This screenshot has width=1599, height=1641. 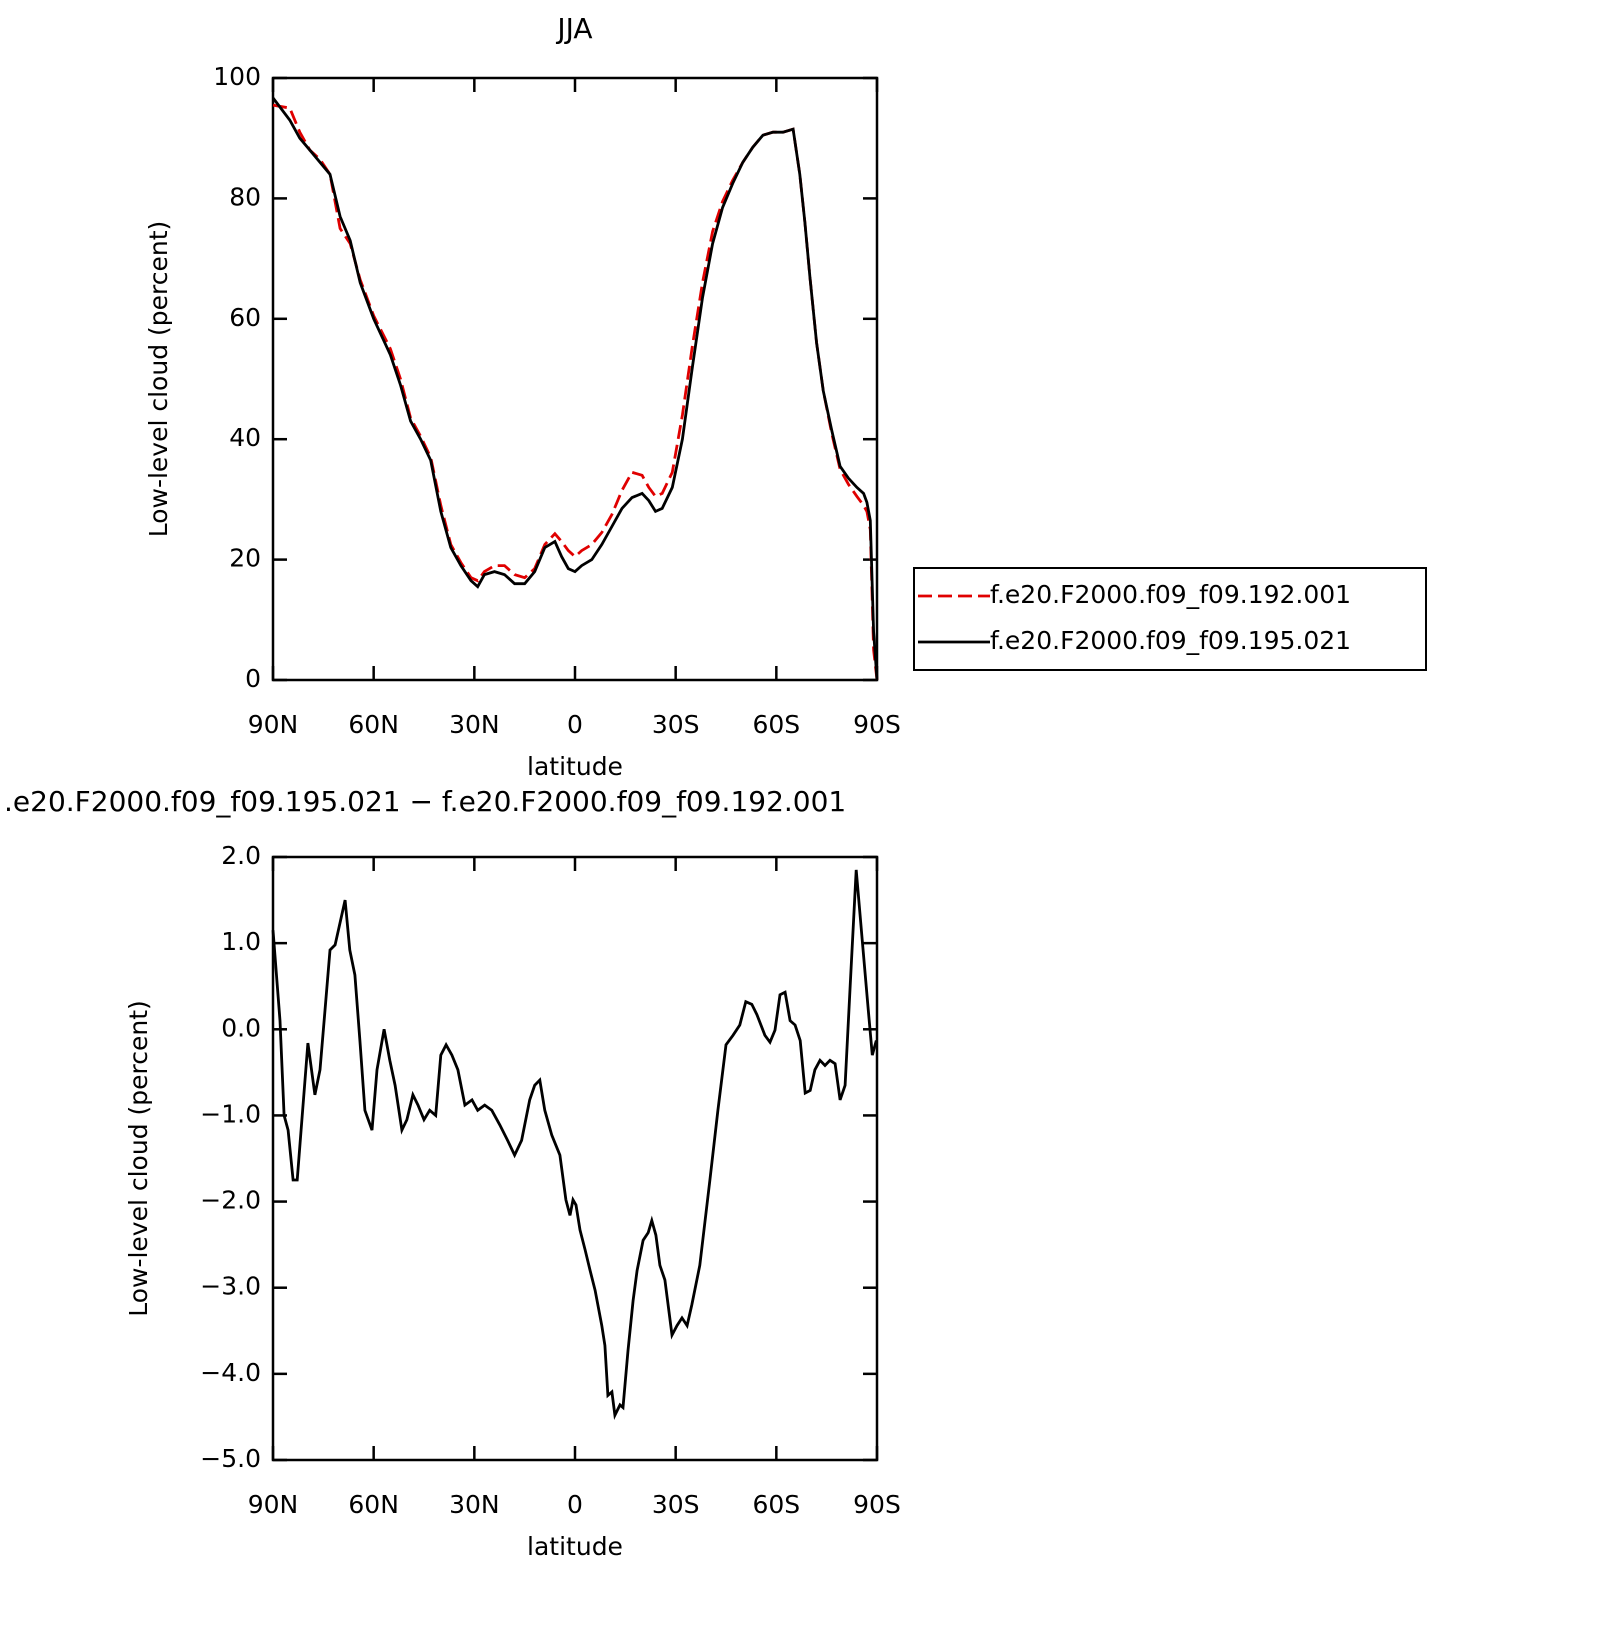 I want to click on y-tick-label: −2.0, so click(x=230, y=1200).